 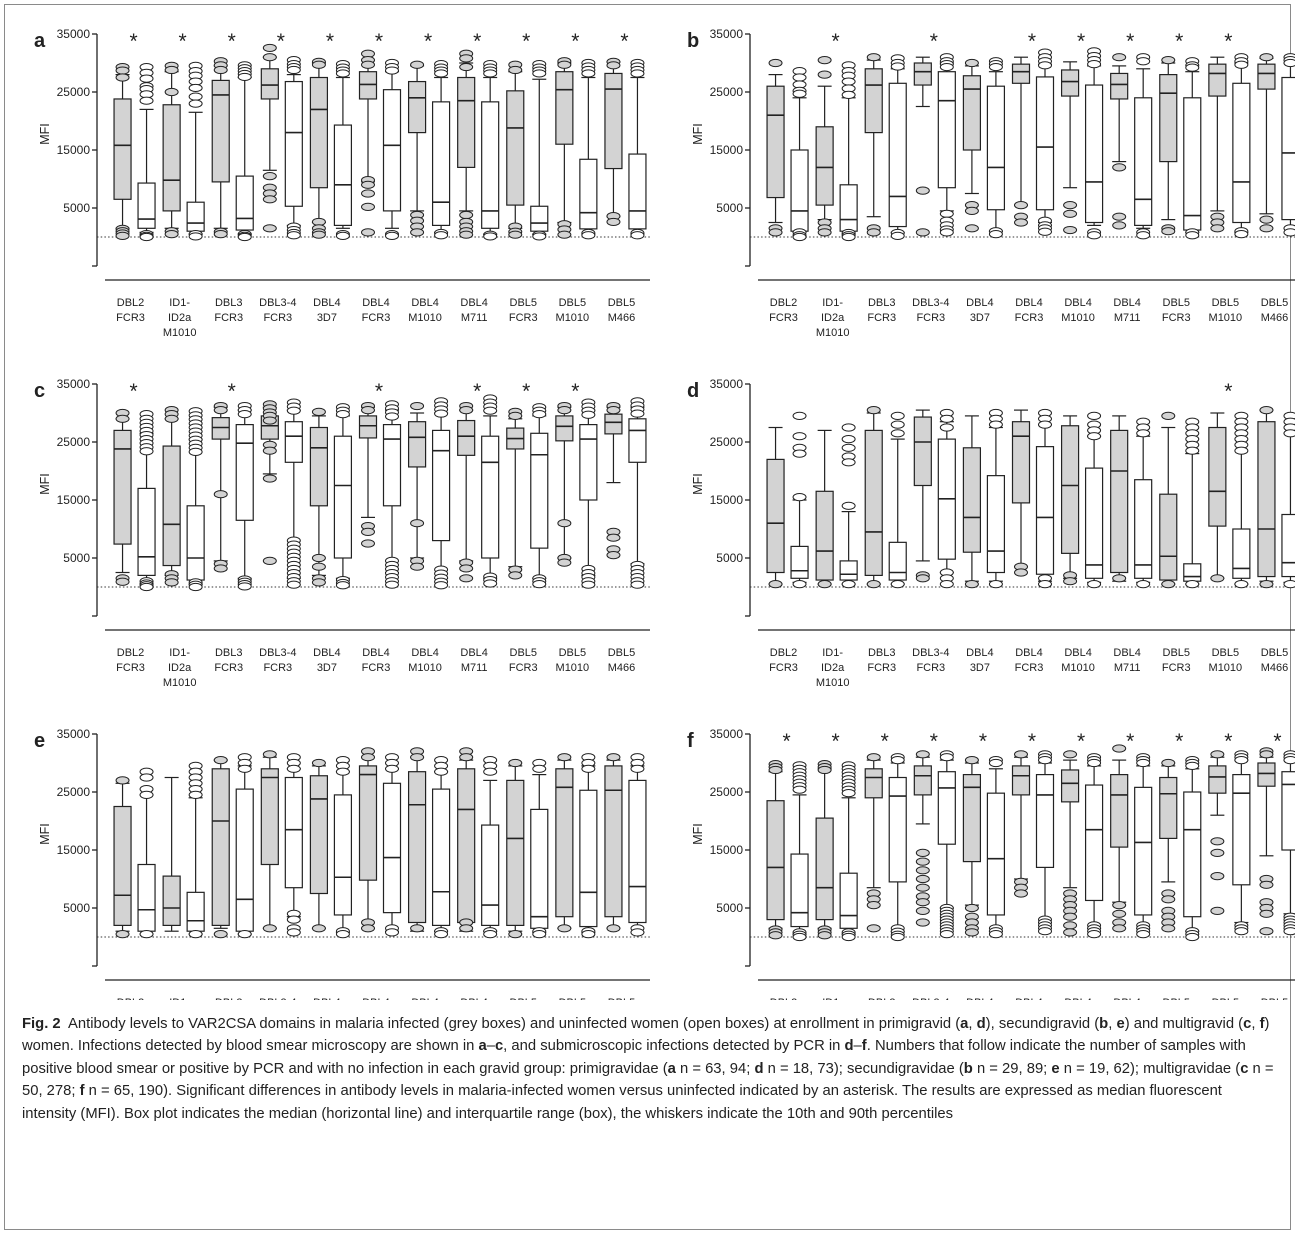 What do you see at coordinates (727, 442) in the screenshot?
I see `y-tick-label: 25000` at bounding box center [727, 442].